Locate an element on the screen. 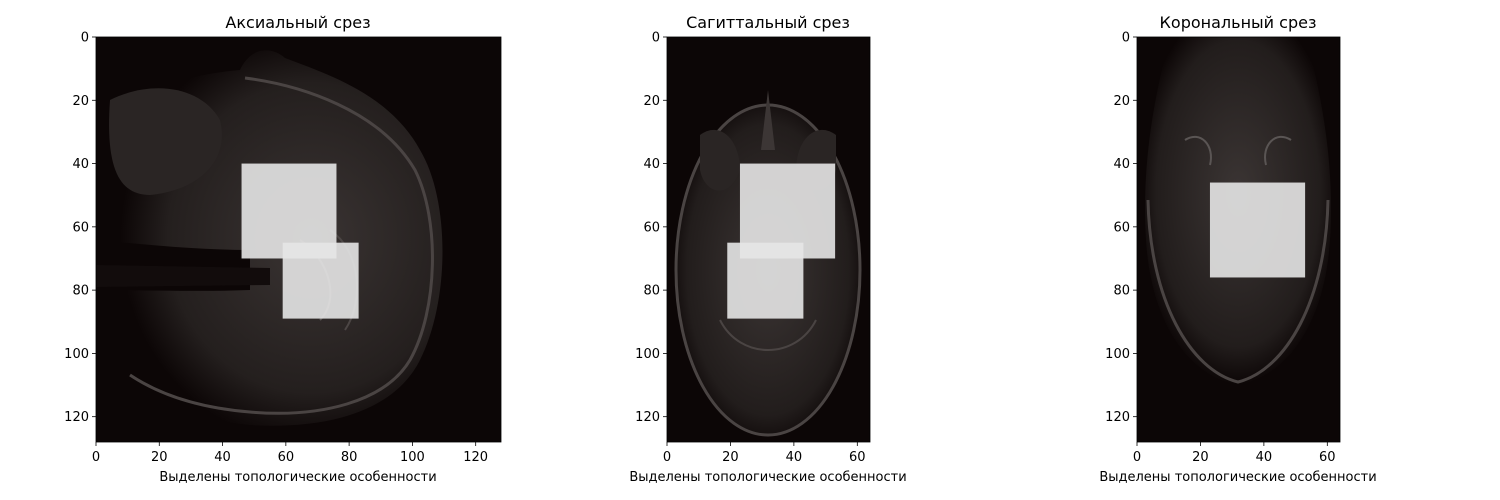  axial-x-tick-label: 40 is located at coordinates (222, 457).